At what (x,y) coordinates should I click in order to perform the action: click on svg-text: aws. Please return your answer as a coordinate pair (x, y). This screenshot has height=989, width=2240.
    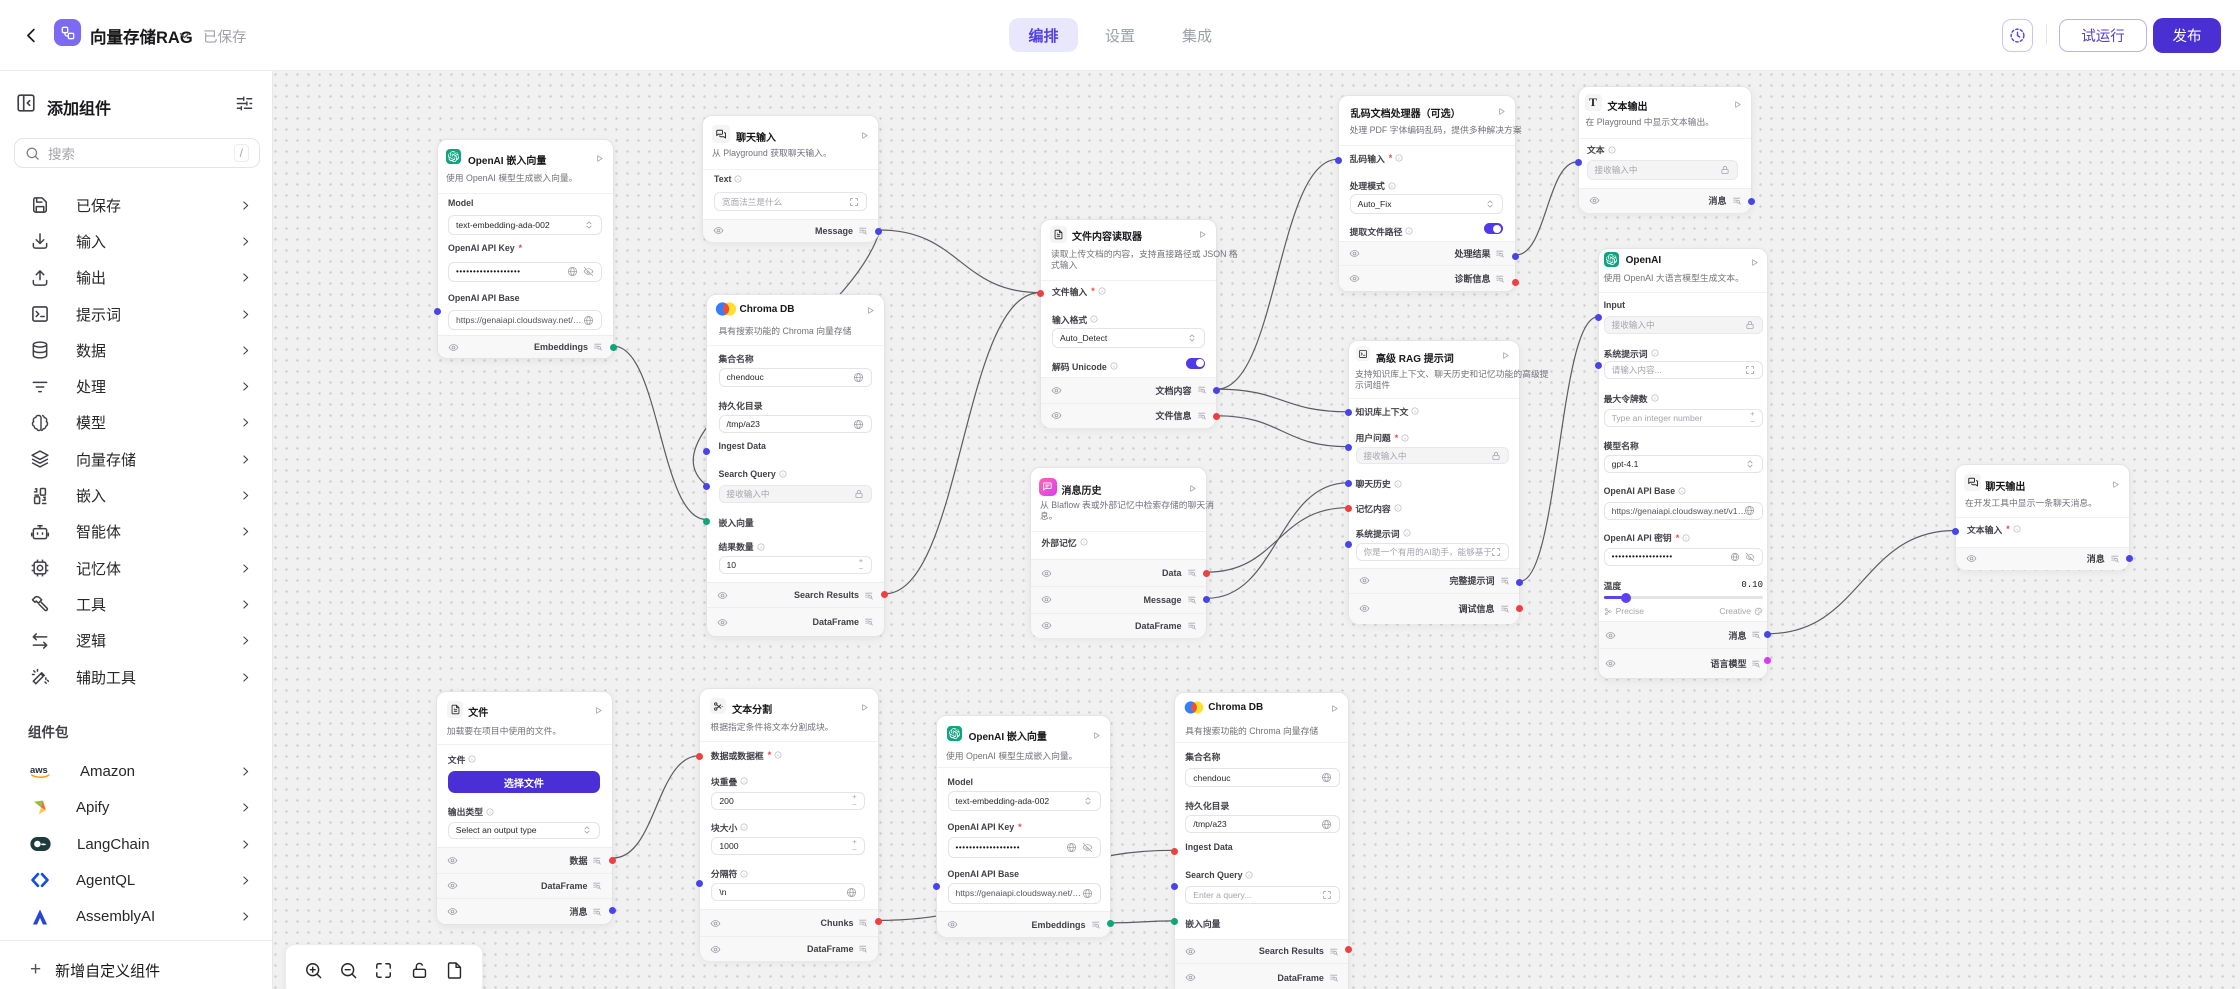
    Looking at the image, I should click on (39, 769).